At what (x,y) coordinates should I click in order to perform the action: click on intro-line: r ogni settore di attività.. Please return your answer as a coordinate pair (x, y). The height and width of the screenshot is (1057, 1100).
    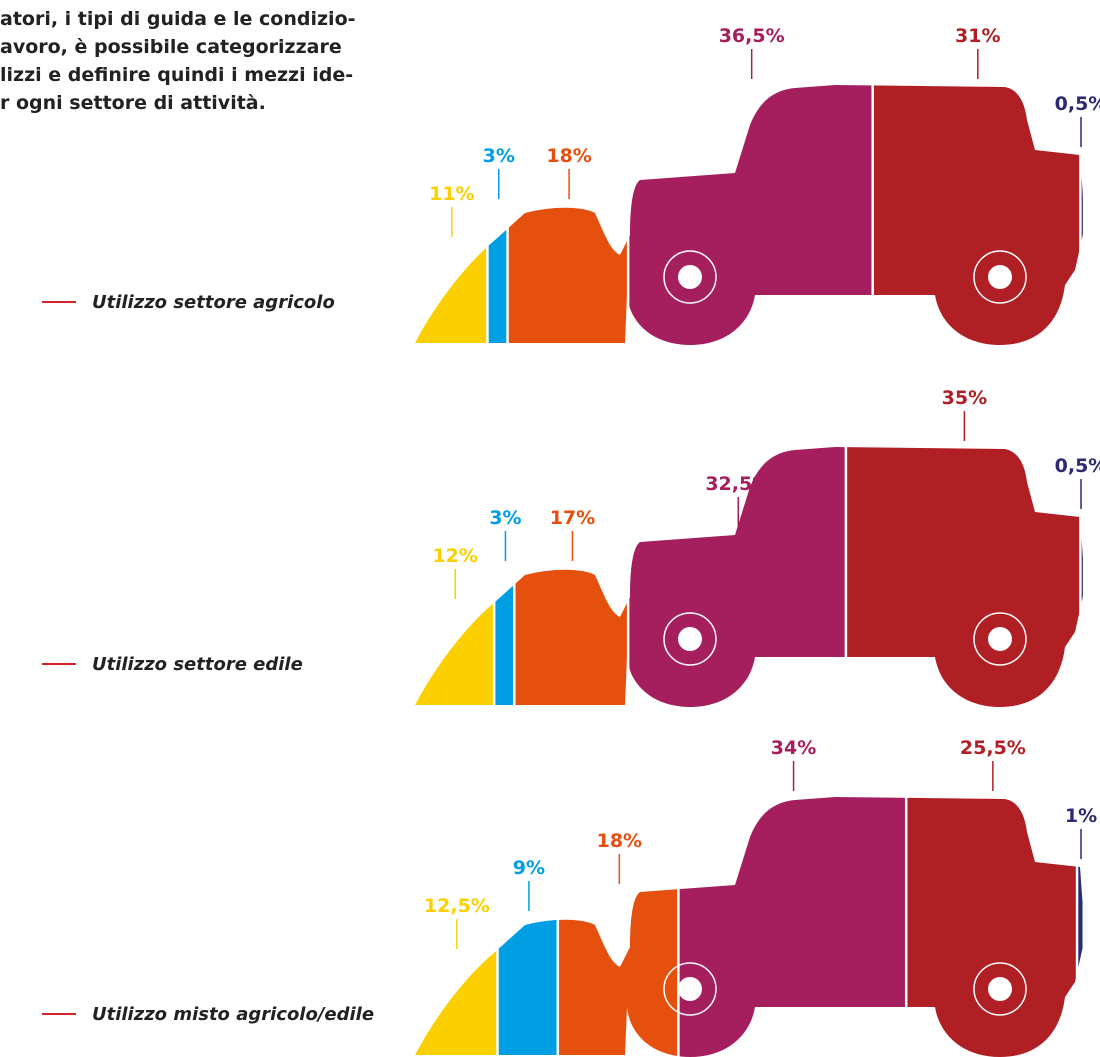
    Looking at the image, I should click on (133, 103).